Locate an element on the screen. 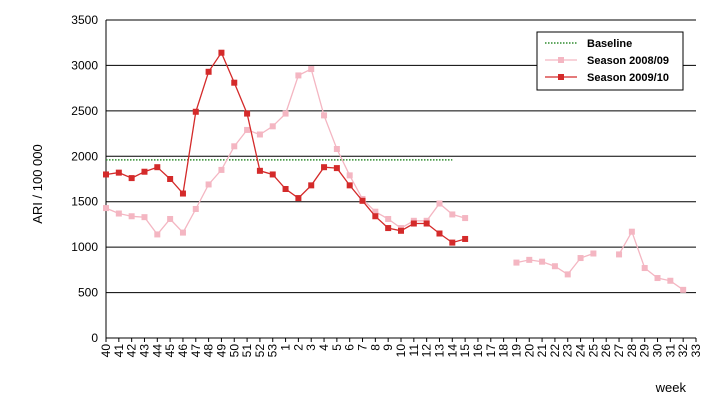 This screenshot has width=709, height=398. x-tick-label: 52 is located at coordinates (260, 351).